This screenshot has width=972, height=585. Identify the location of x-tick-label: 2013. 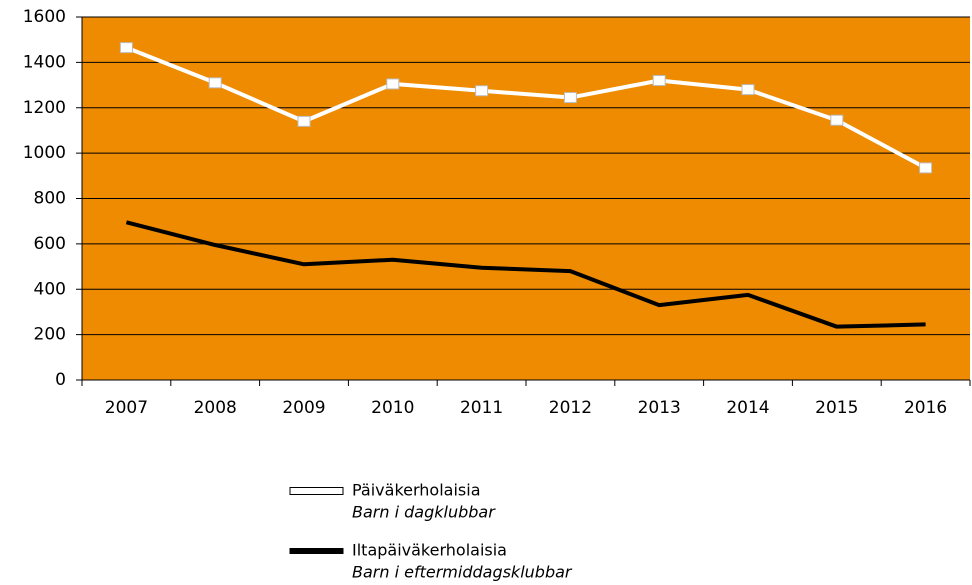
(659, 408).